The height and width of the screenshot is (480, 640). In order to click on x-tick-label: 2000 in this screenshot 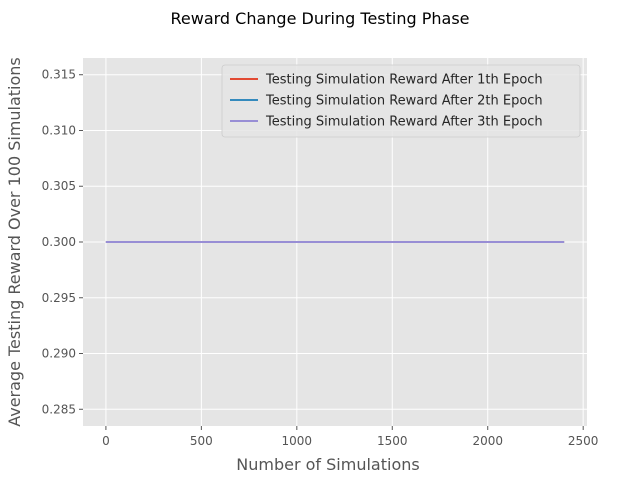, I will do `click(487, 441)`.